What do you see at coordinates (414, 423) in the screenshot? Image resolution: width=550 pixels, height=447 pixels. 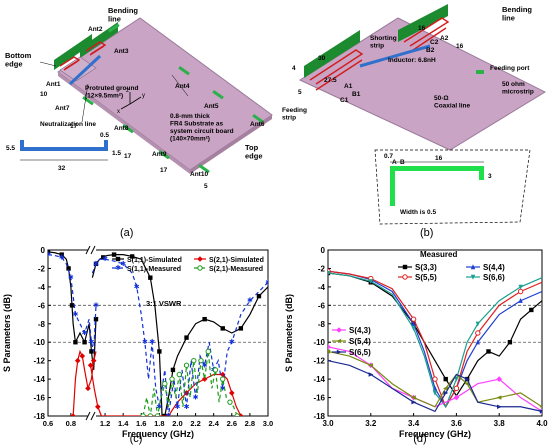 I see `x-tick-label: 3.4` at bounding box center [414, 423].